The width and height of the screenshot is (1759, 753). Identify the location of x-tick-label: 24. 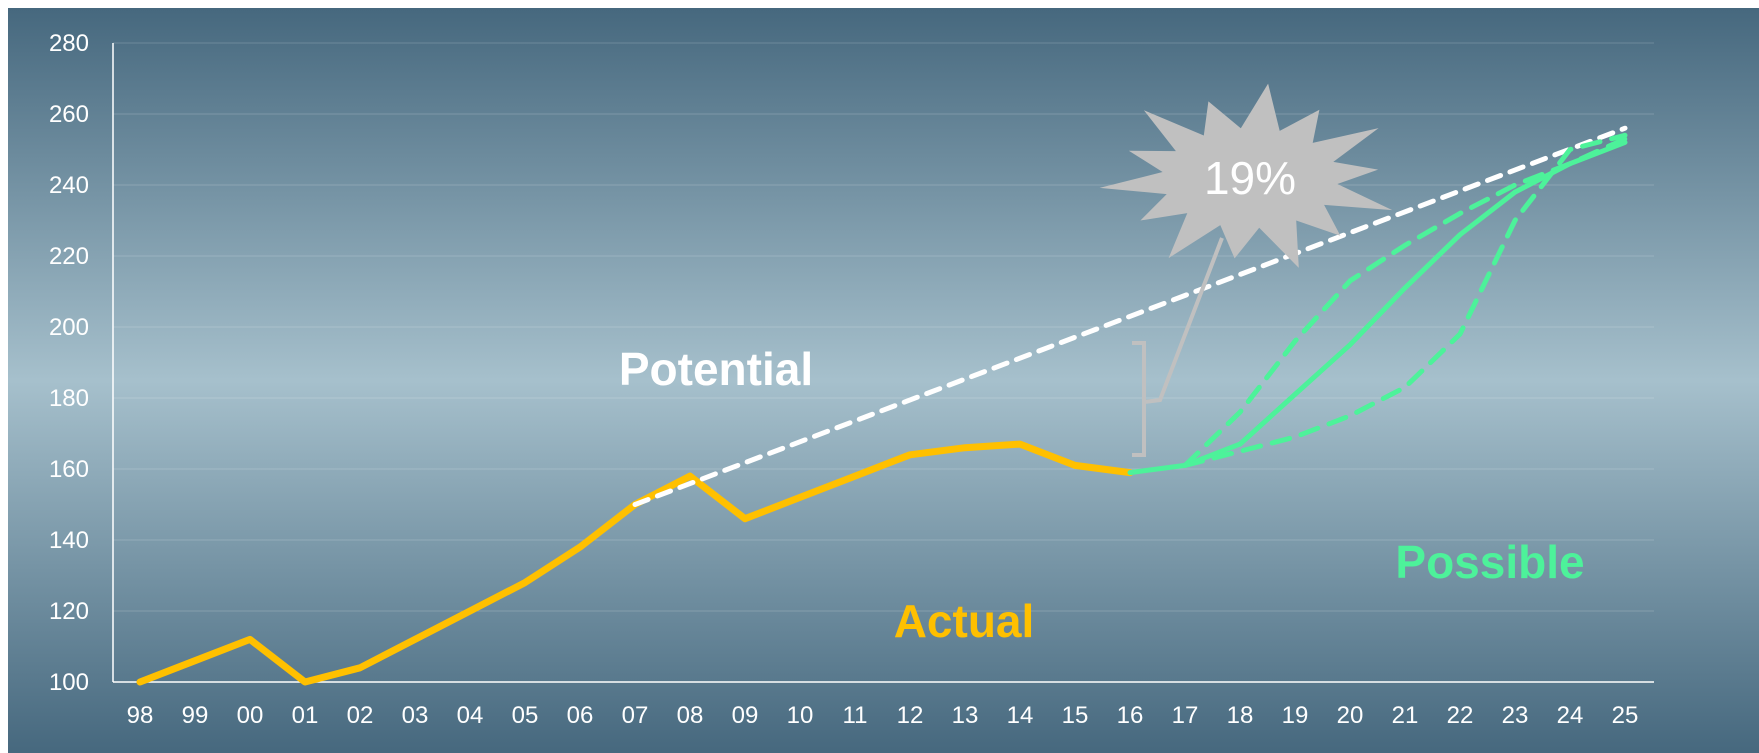
(1570, 715).